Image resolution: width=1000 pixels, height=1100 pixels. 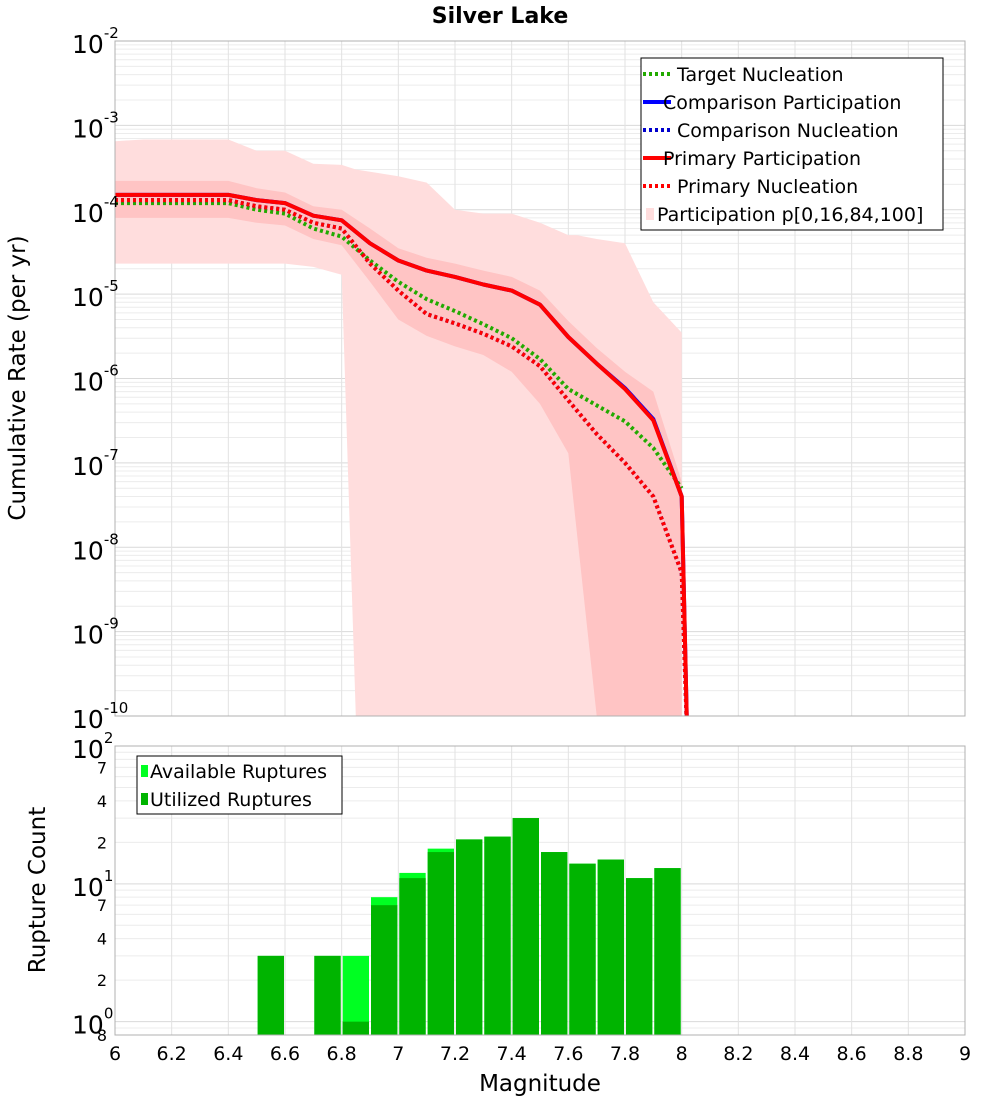 What do you see at coordinates (512, 1054) in the screenshot?
I see `count-x-tick-label: 7.4` at bounding box center [512, 1054].